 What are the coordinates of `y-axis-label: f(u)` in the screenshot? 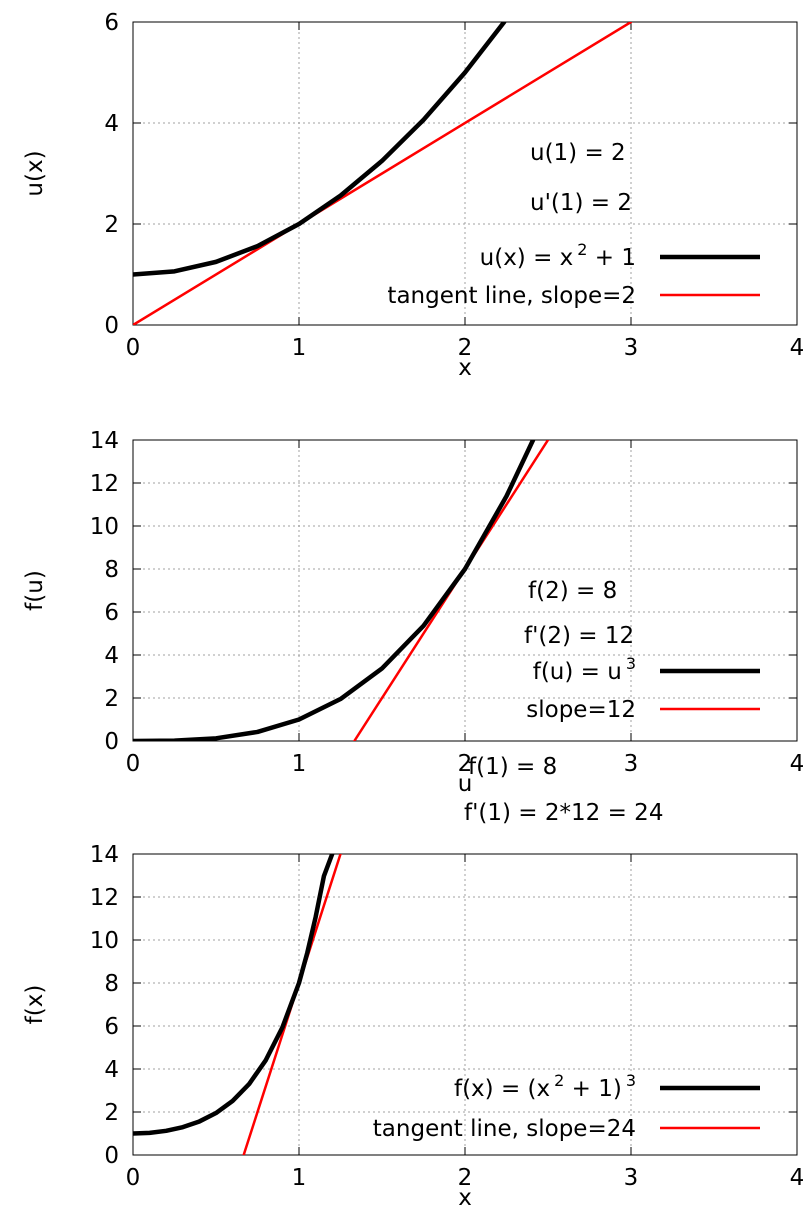 It's located at (35, 590).